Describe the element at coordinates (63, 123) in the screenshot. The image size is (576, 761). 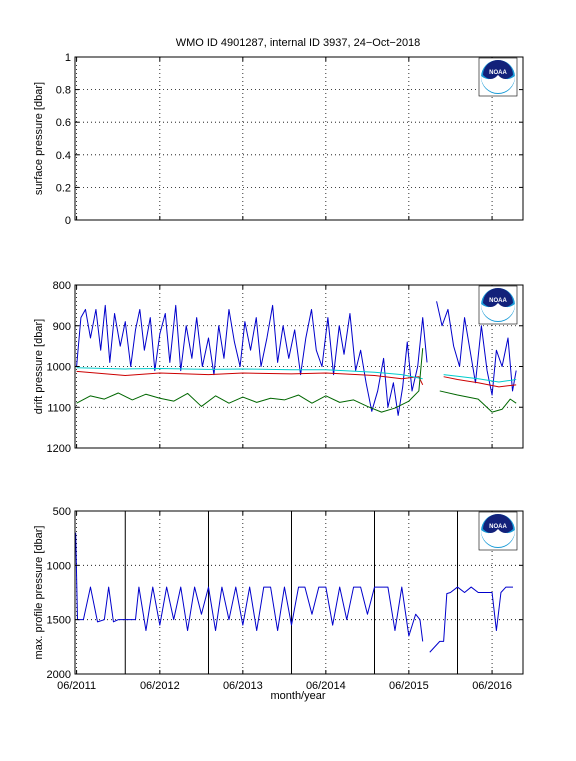
I see `y-tick-label: 0.6` at that location.